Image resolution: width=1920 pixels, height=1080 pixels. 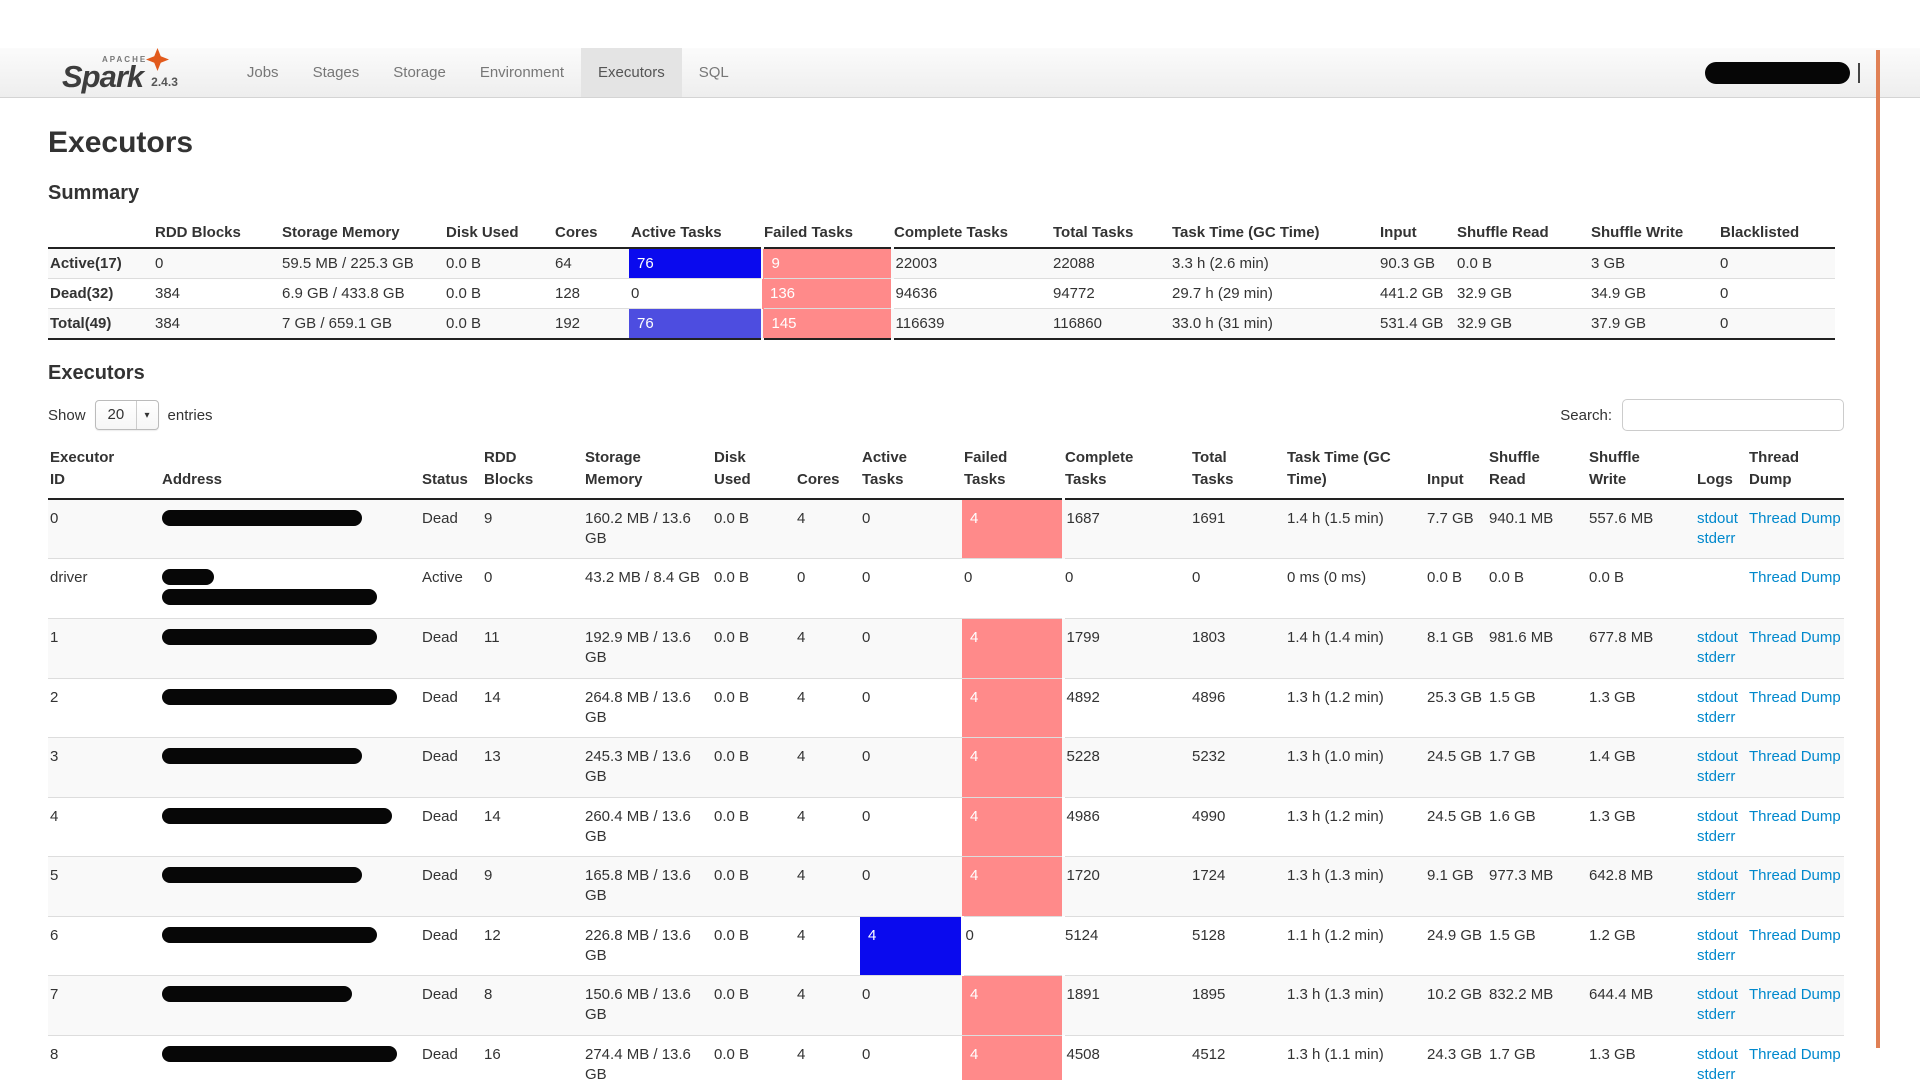 I want to click on summary-cell: 384, so click(x=168, y=323).